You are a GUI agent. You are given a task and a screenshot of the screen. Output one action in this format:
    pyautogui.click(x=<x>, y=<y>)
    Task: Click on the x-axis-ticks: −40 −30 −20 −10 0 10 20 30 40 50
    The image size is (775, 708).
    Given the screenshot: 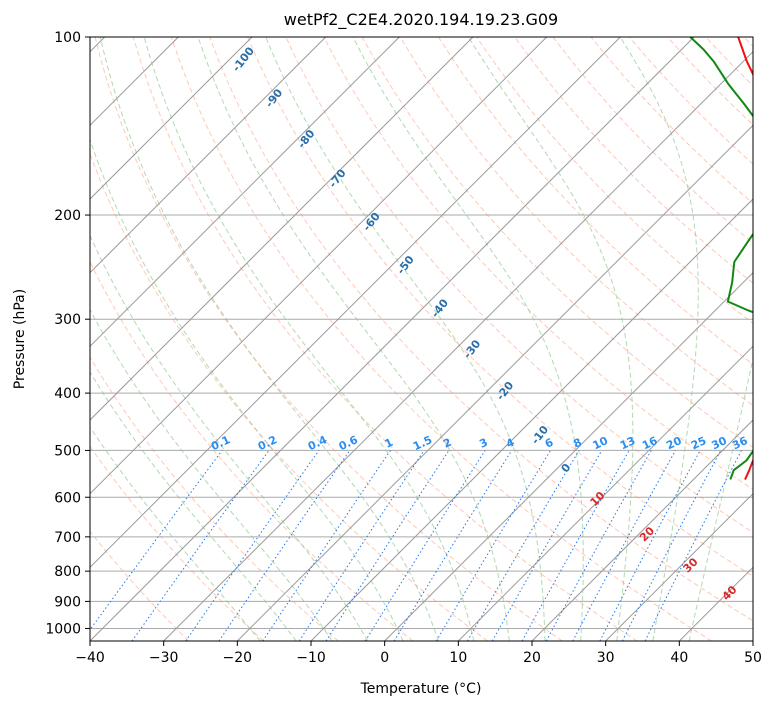 What is the action you would take?
    pyautogui.click(x=418, y=653)
    